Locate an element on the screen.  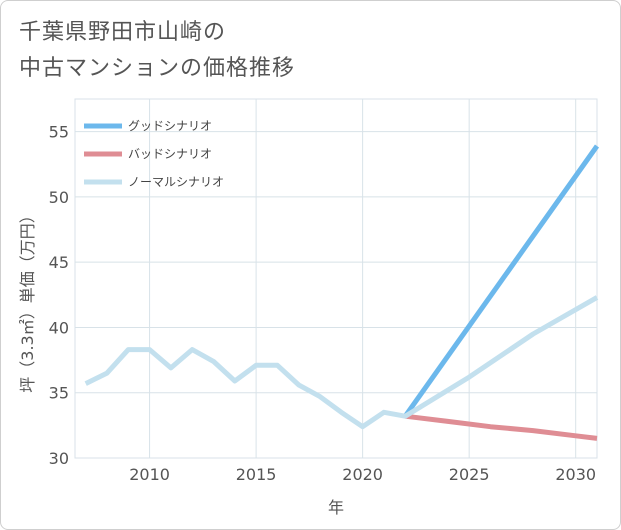
x-tick-label-2030: 2030 is located at coordinates (575, 474).